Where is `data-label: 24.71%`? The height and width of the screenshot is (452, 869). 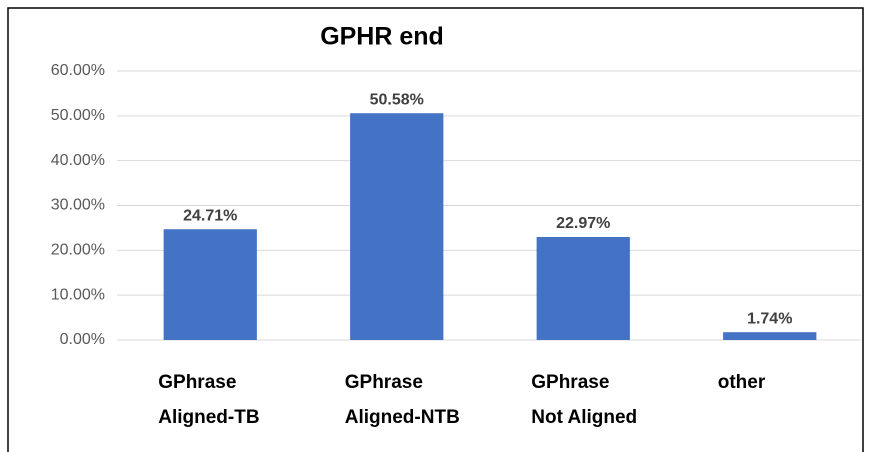
data-label: 24.71% is located at coordinates (210, 215).